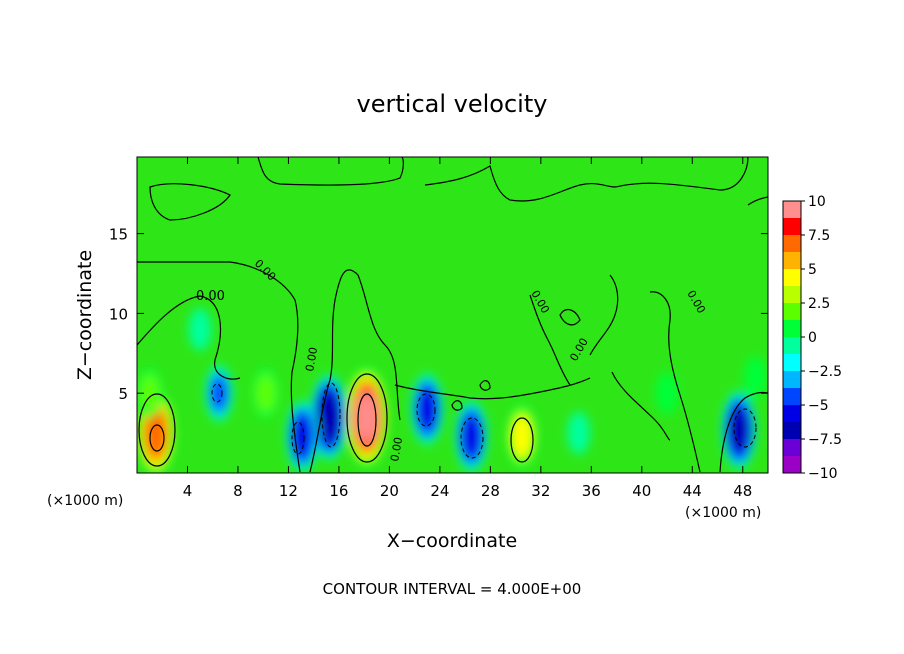 The image size is (904, 654). What do you see at coordinates (812, 270) in the screenshot?
I see `colorbar-tick-label: 5` at bounding box center [812, 270].